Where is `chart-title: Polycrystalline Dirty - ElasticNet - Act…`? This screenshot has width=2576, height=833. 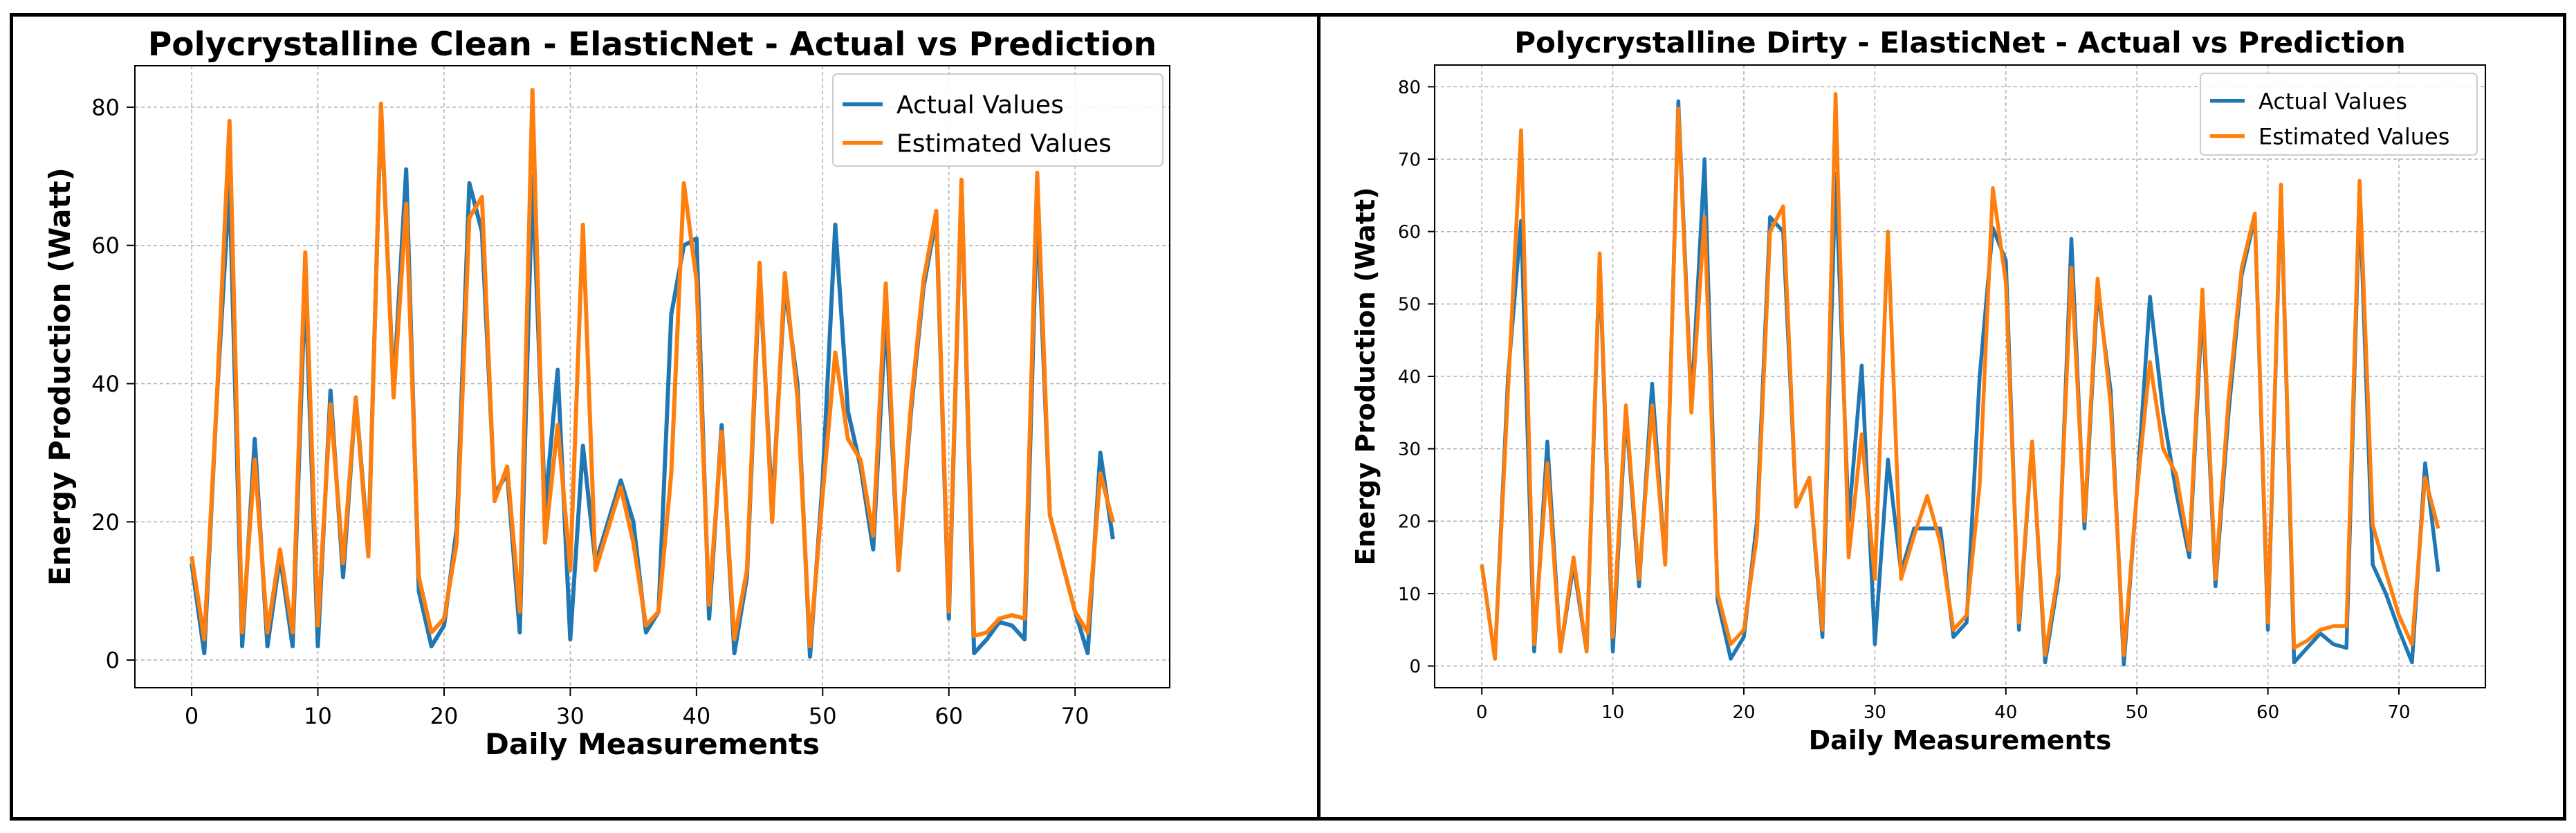
chart-title: Polycrystalline Dirty - ElasticNet - Act… is located at coordinates (1960, 43).